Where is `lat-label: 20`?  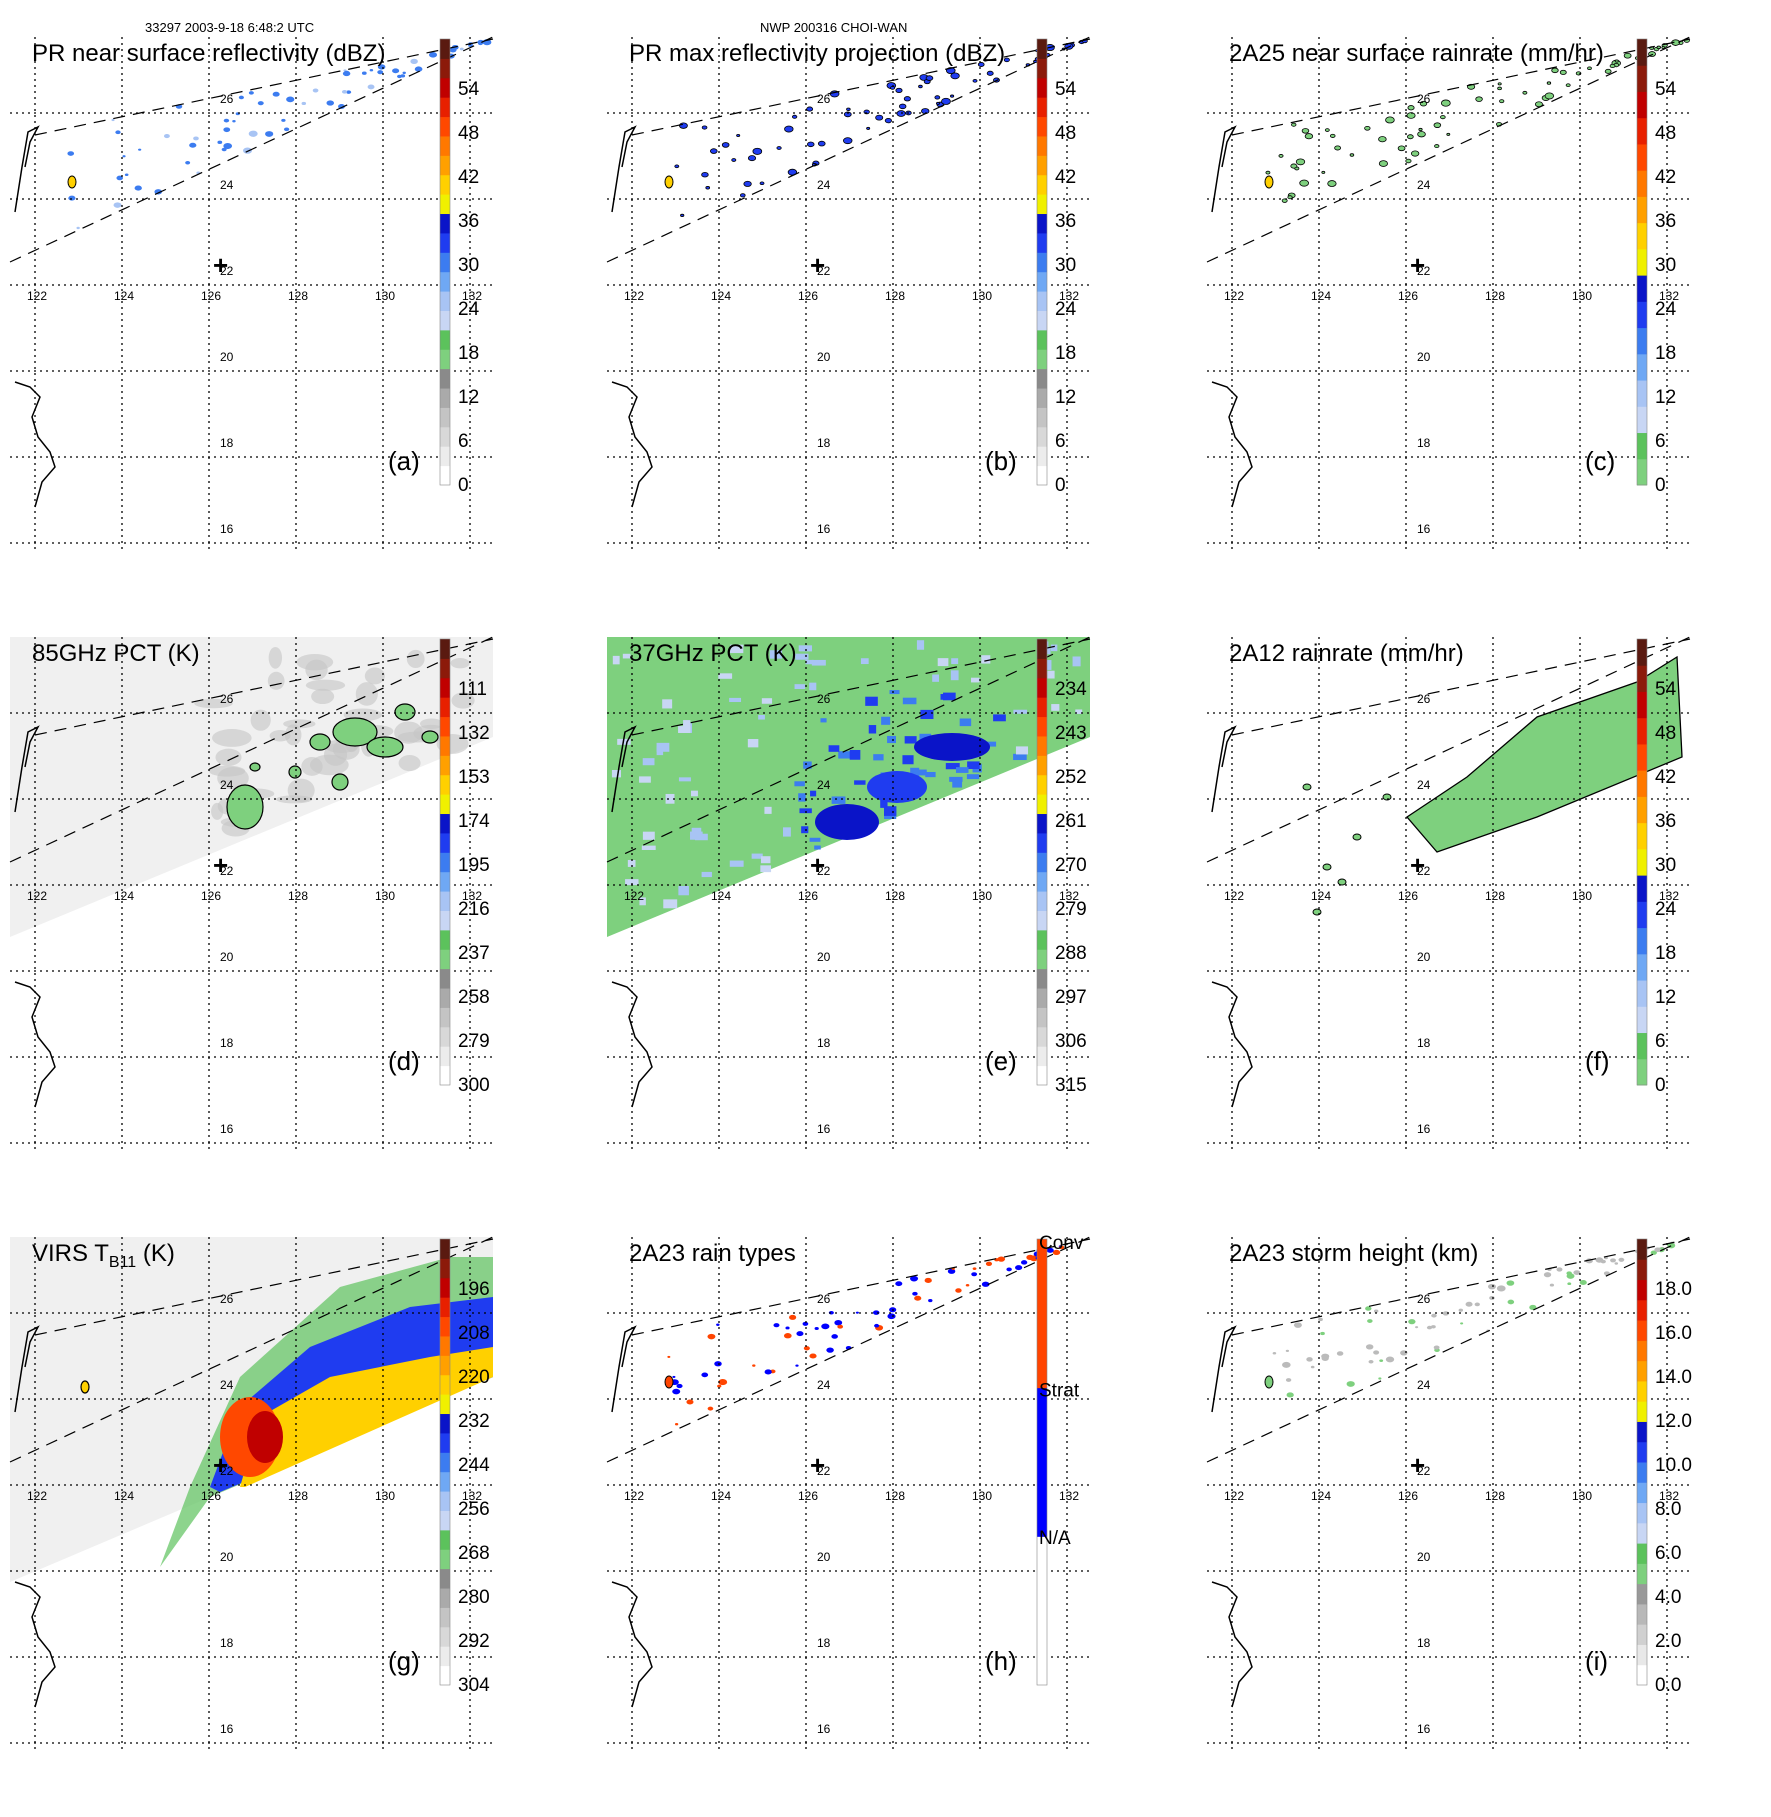
lat-label: 20 is located at coordinates (227, 1557).